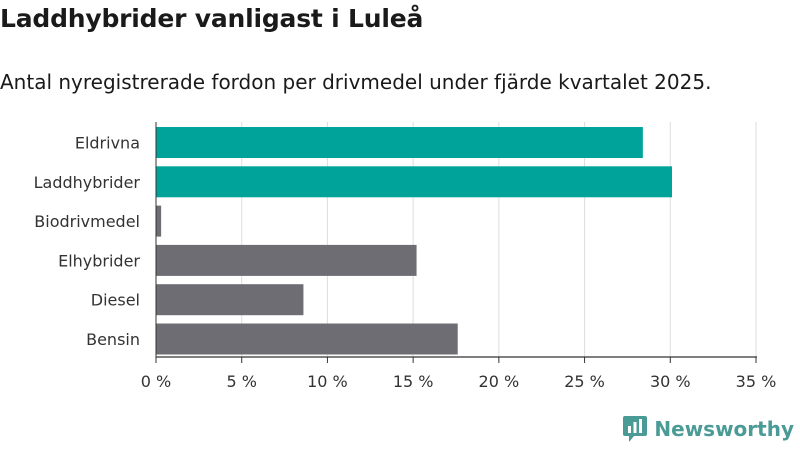 The image size is (800, 450). Describe the element at coordinates (307, 339) in the screenshot. I see `bar-bensin` at that location.